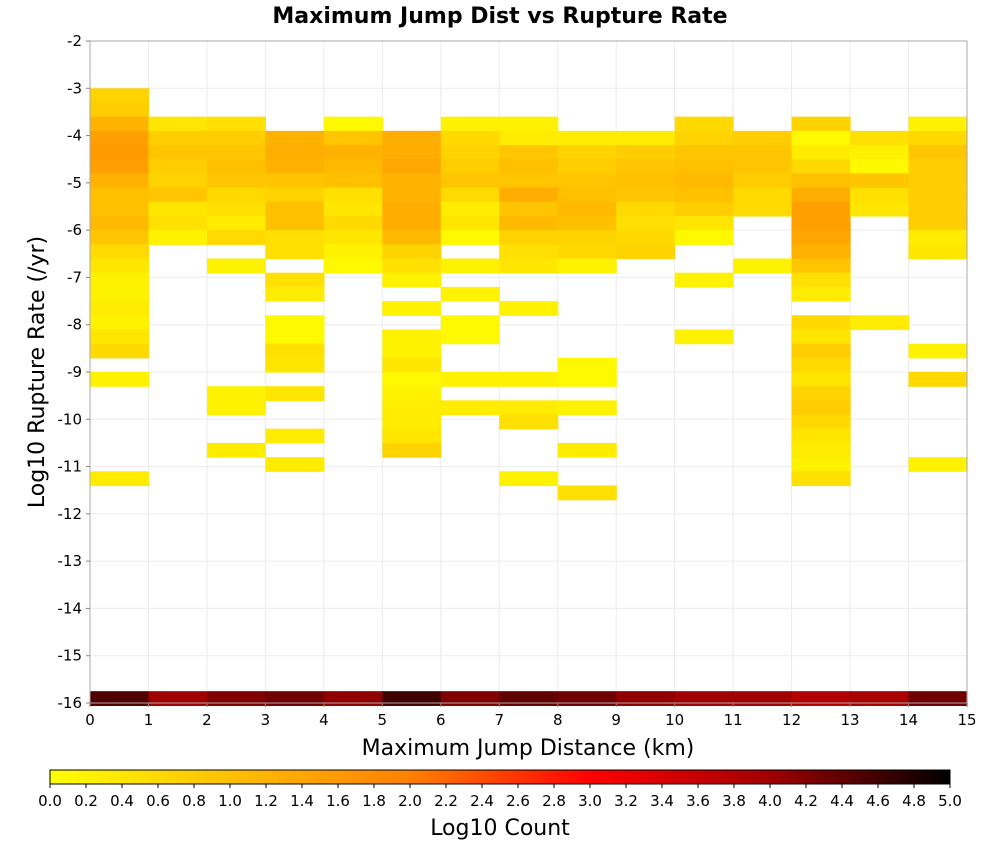 The image size is (1000, 850). Describe the element at coordinates (194, 801) in the screenshot. I see `colorbar-tick-label: 0.8` at that location.